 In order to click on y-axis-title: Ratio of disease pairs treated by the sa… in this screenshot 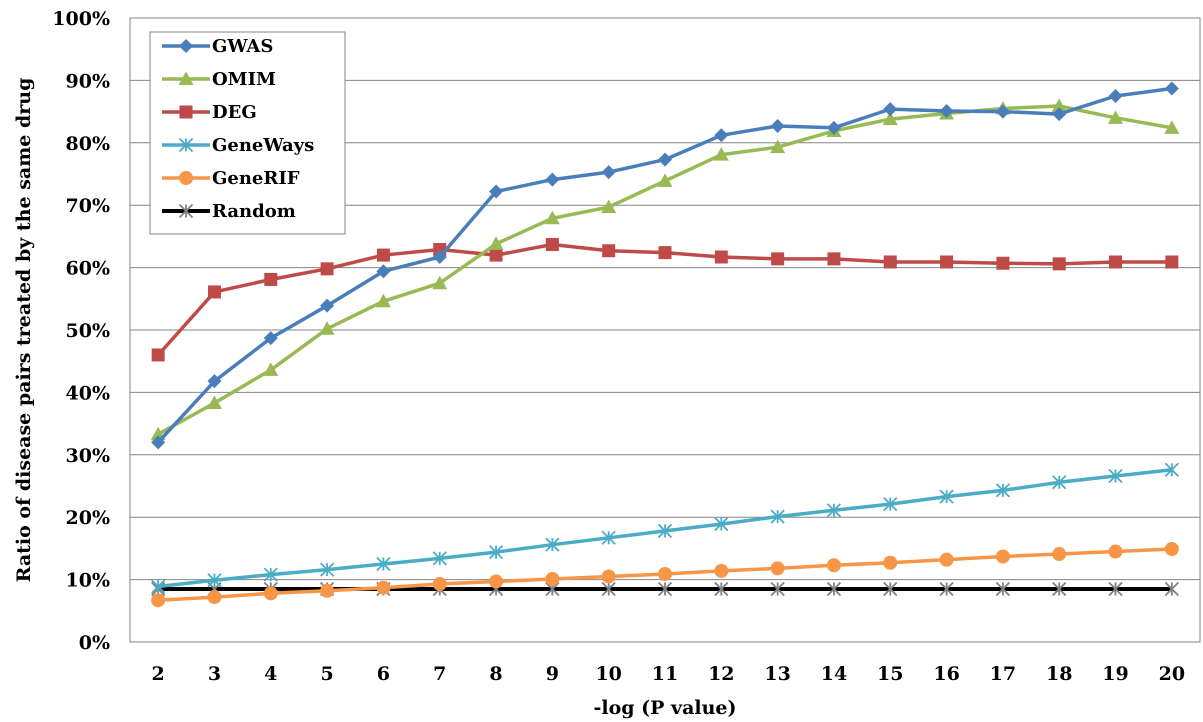, I will do `click(24, 330)`.